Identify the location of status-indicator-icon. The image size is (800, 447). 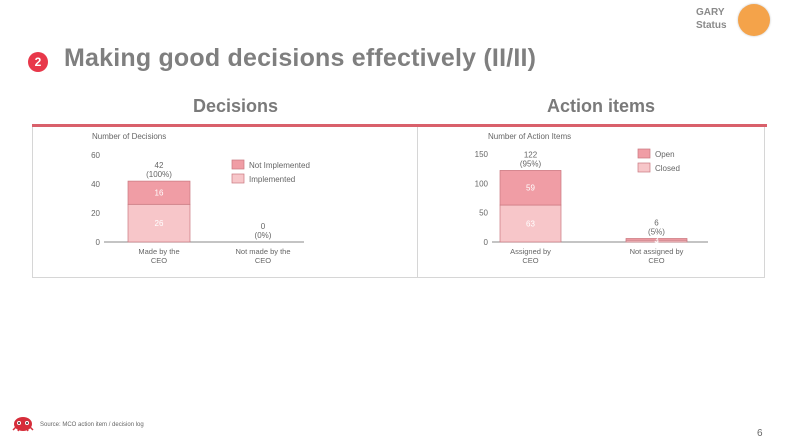
(754, 20).